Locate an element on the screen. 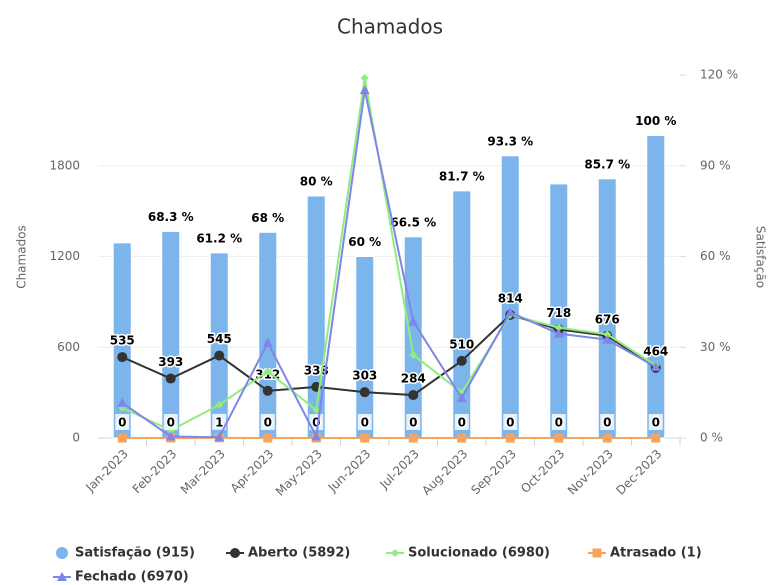 This screenshot has height=585, width=772. data-label: 303 is located at coordinates (364, 376).